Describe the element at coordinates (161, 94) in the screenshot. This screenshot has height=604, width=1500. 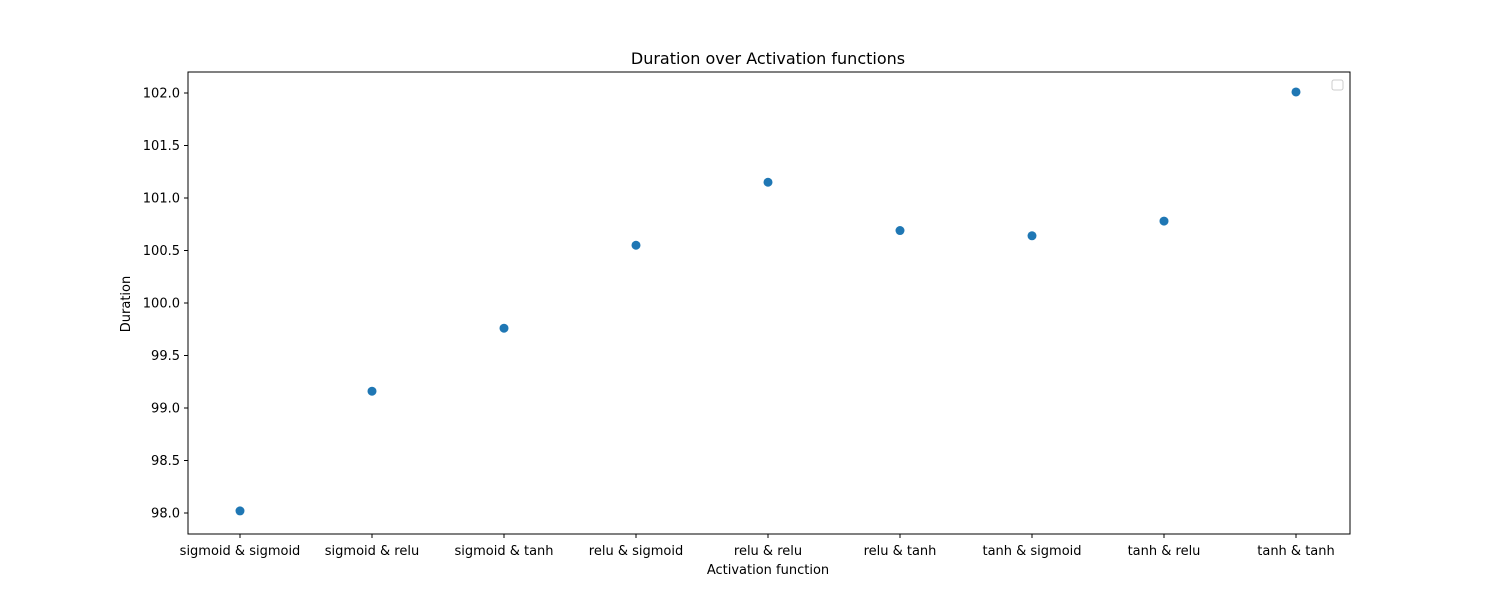
I see `y-tick-label: 102.0` at that location.